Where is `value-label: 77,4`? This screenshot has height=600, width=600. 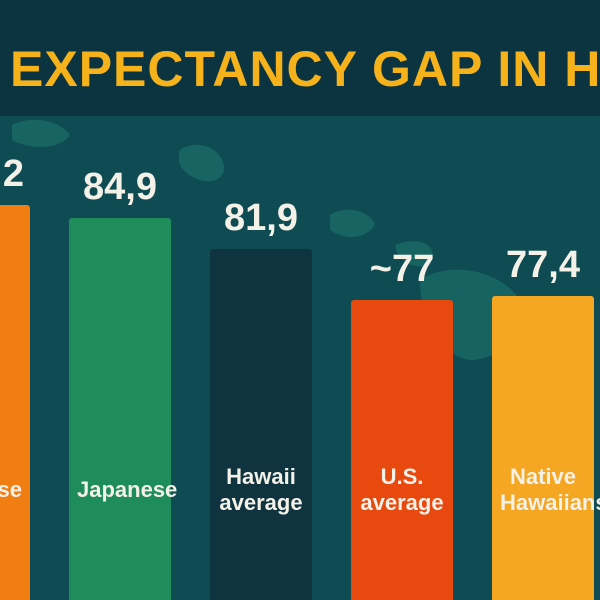
value-label: 77,4 is located at coordinates (543, 264).